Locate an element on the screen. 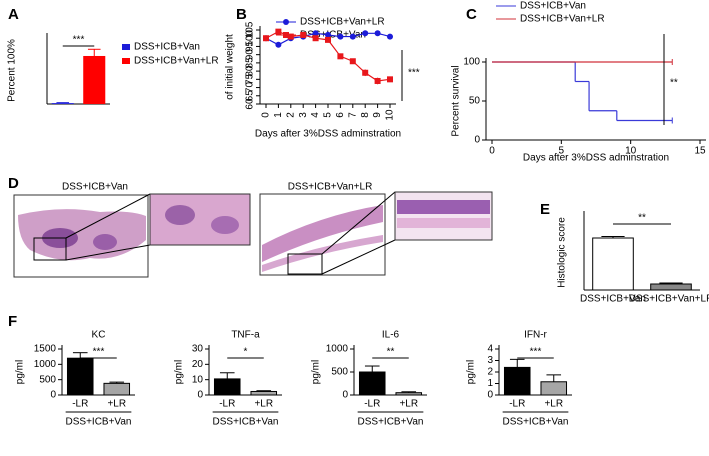 Image resolution: width=709 pixels, height=456 pixels. panel-letter: D is located at coordinates (13, 183).